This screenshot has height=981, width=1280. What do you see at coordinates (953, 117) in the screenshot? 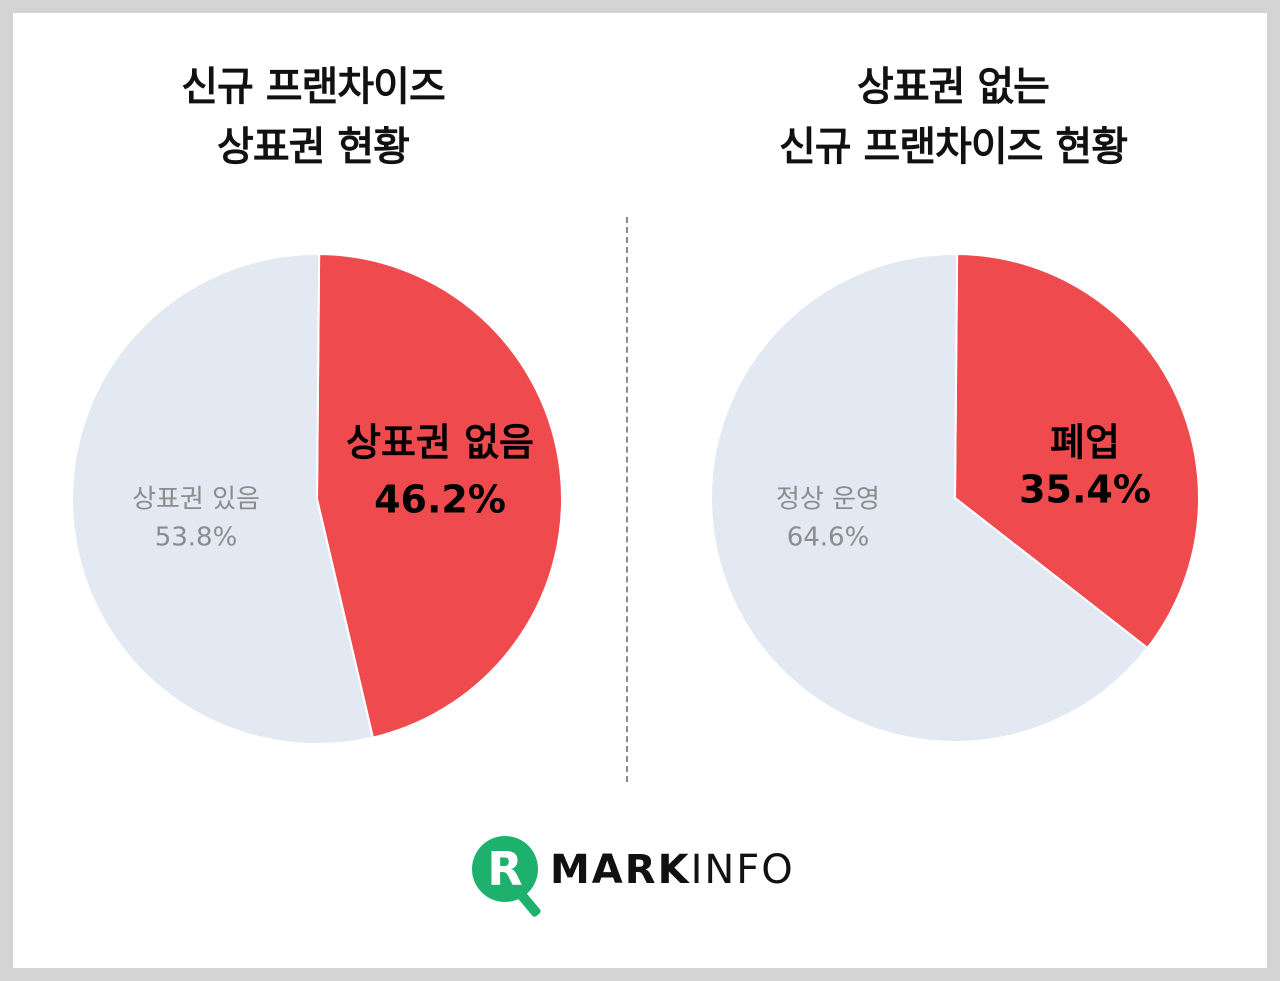
I see `chart-2-title: 상표권 없는 신규 프랜차이즈 현황` at bounding box center [953, 117].